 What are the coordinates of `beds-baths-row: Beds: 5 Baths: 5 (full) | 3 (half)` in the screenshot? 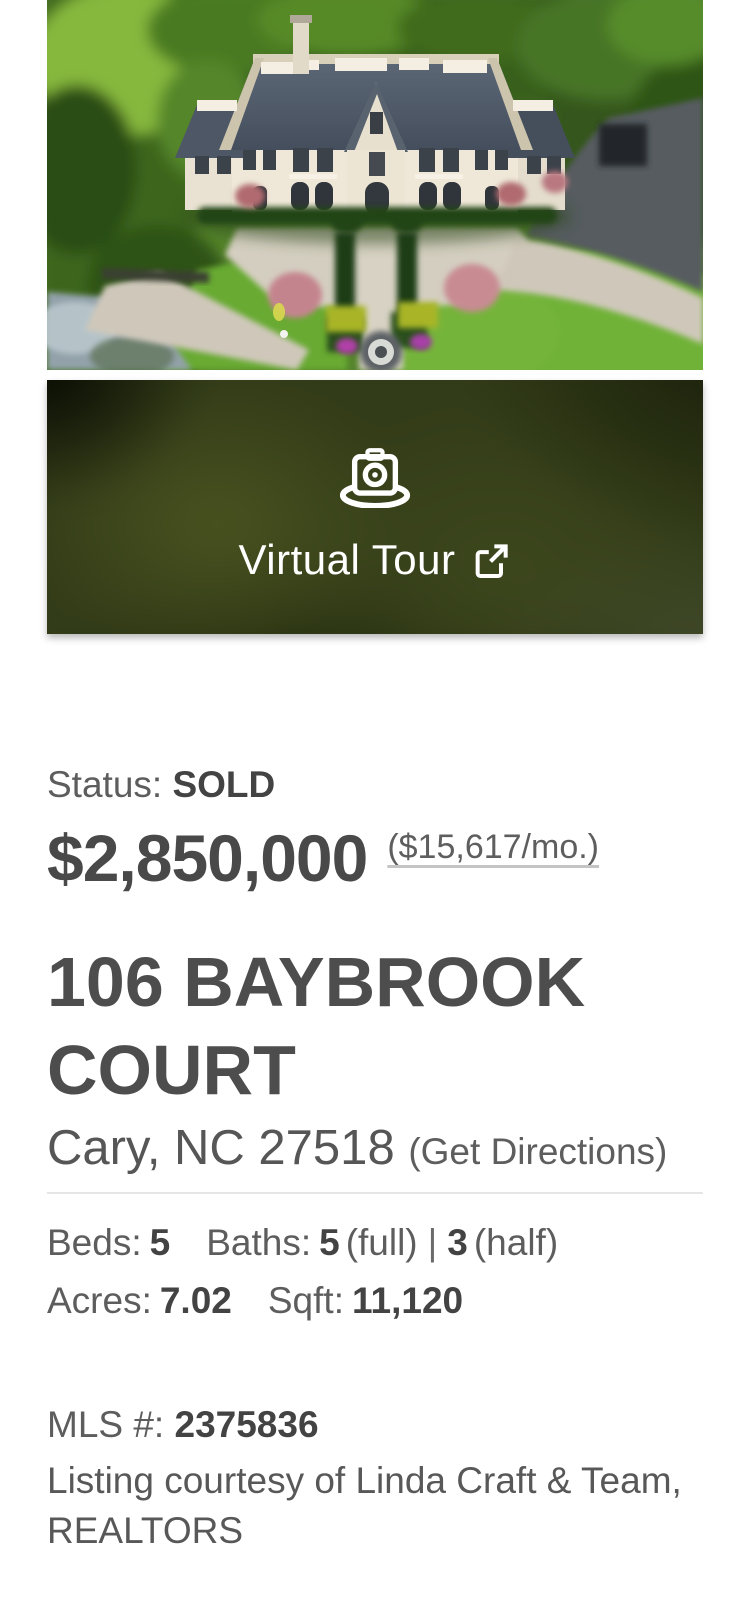 It's located at (375, 1243).